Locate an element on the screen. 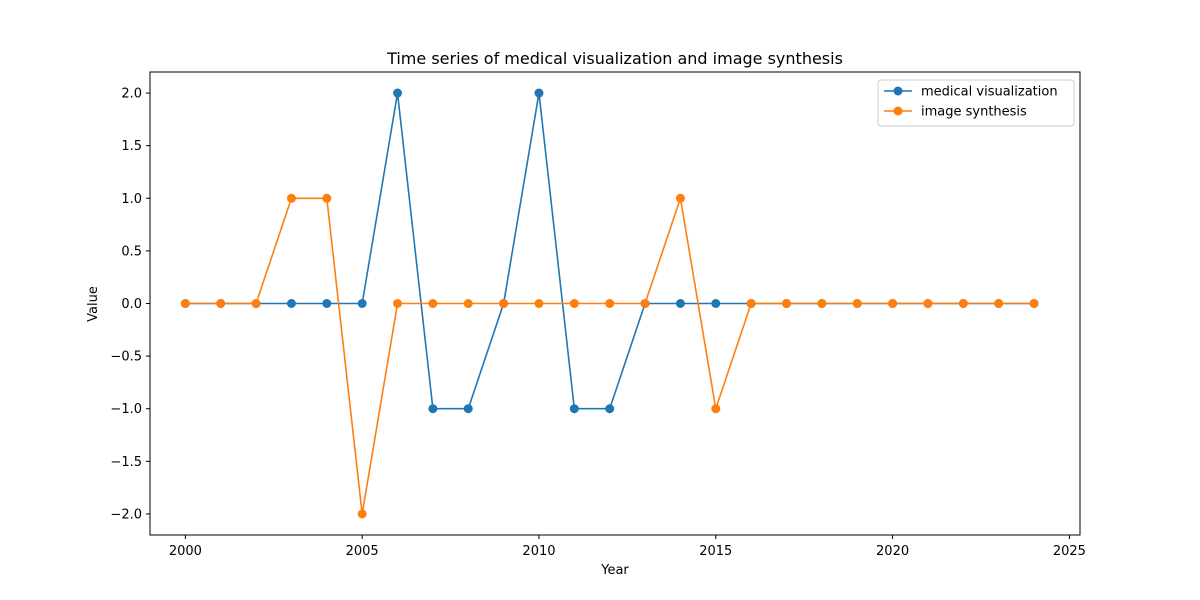 The image size is (1200, 600). legend-box is located at coordinates (976, 103).